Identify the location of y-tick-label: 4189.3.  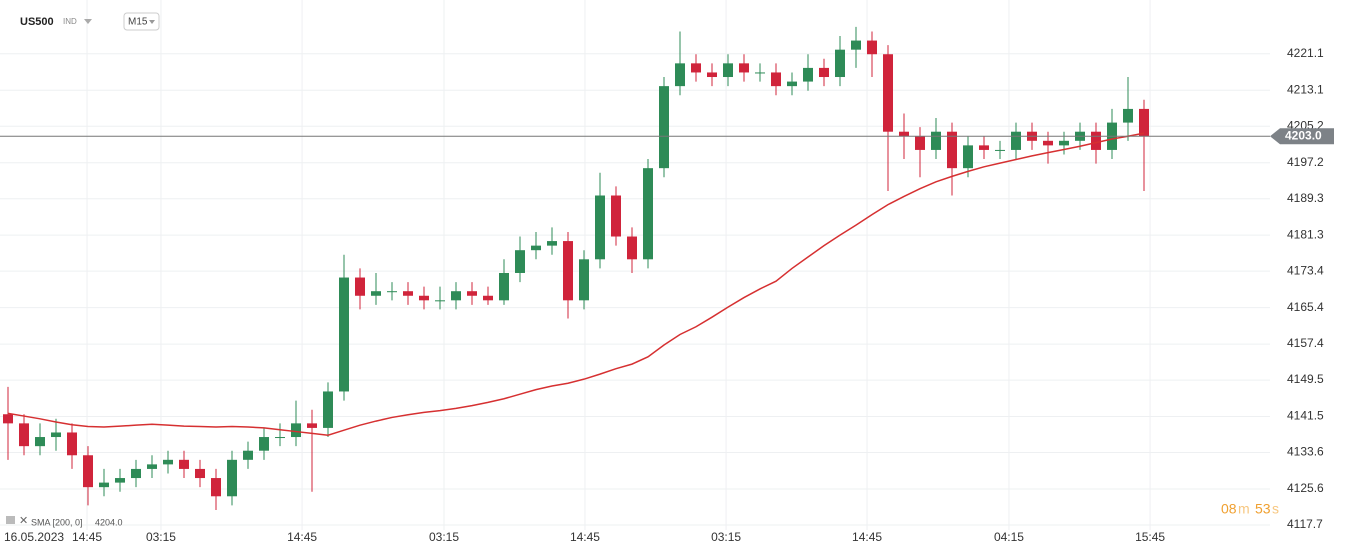
(1305, 198).